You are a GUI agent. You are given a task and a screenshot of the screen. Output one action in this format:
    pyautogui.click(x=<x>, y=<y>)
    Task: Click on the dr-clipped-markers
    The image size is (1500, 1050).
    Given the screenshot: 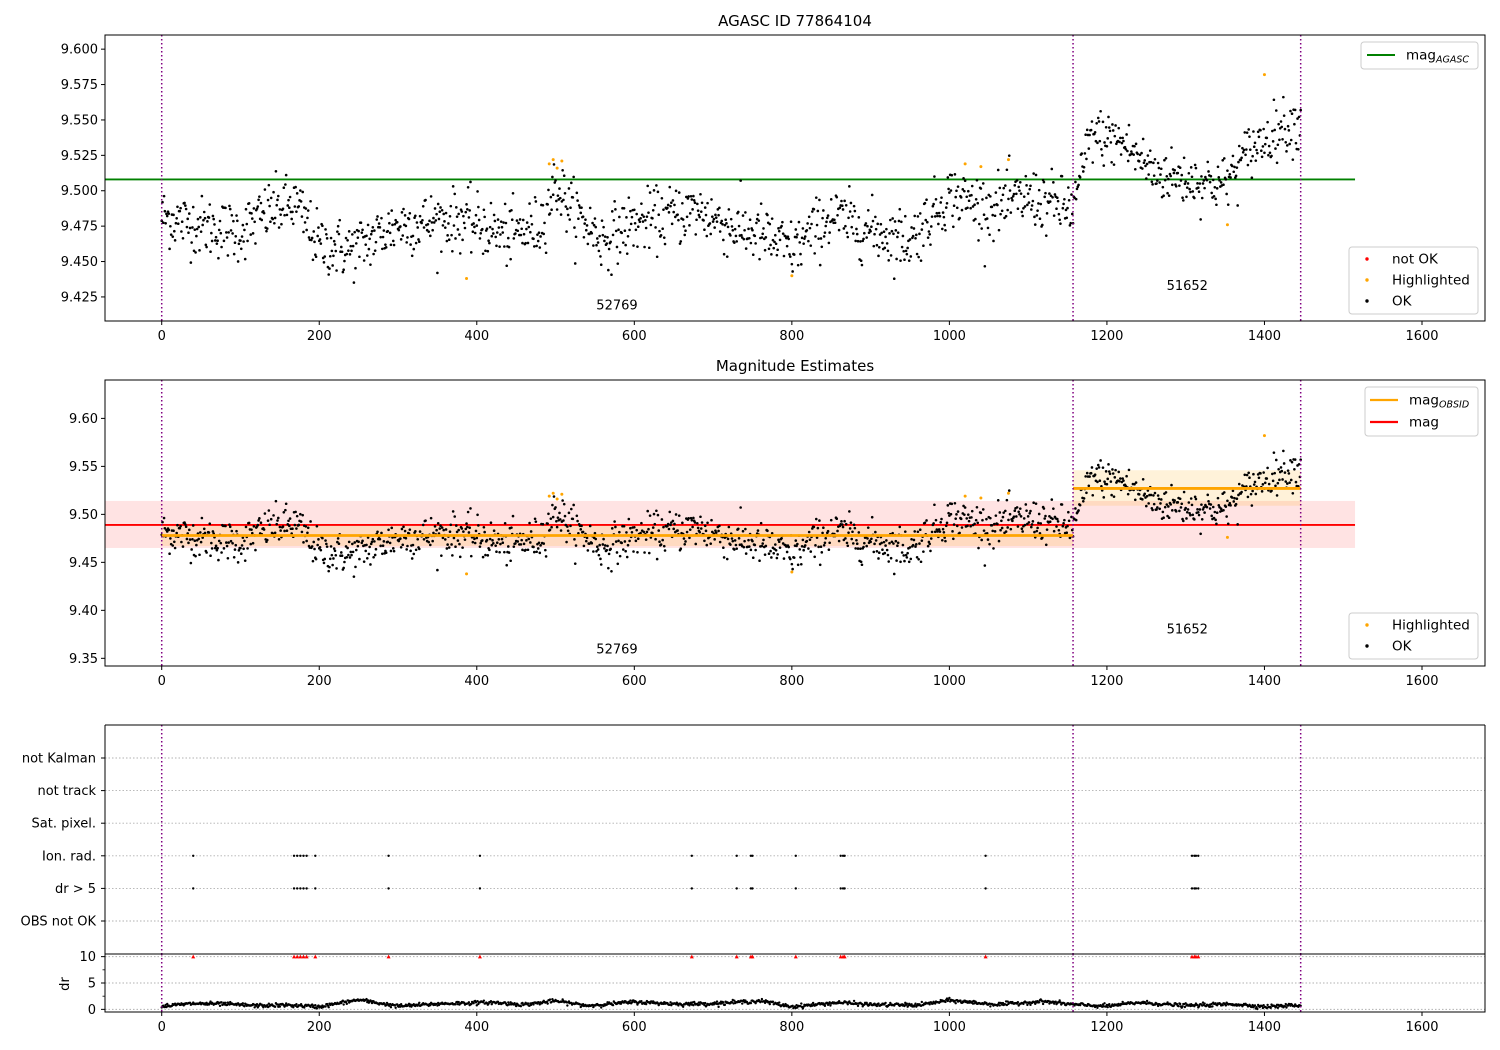 What is the action you would take?
    pyautogui.click(x=696, y=956)
    